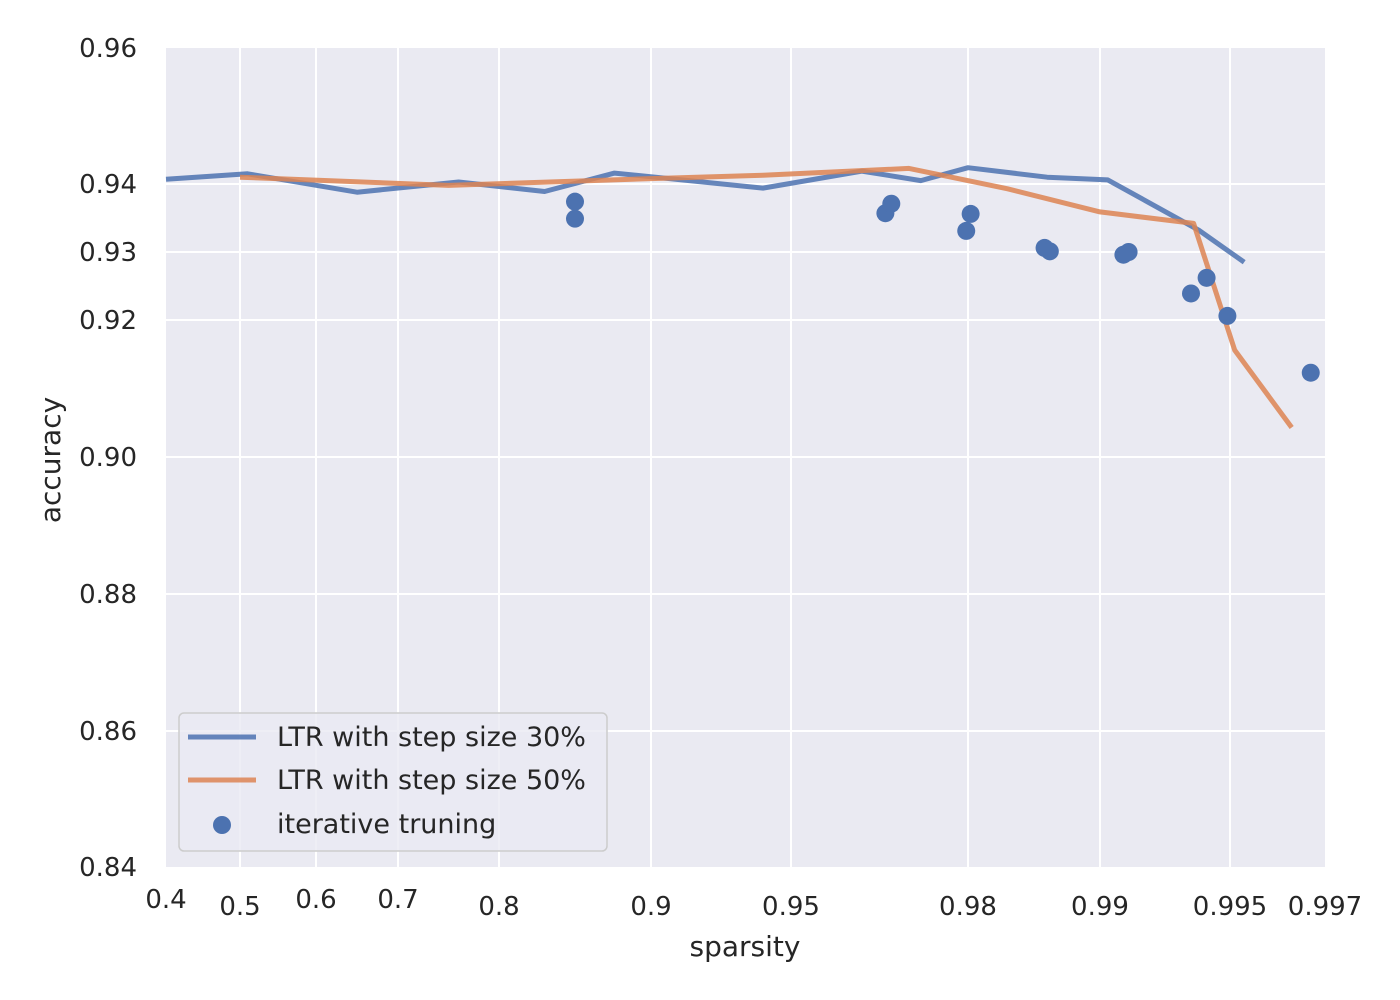  What do you see at coordinates (397, 900) in the screenshot?
I see `x-tick-label: 0.7` at bounding box center [397, 900].